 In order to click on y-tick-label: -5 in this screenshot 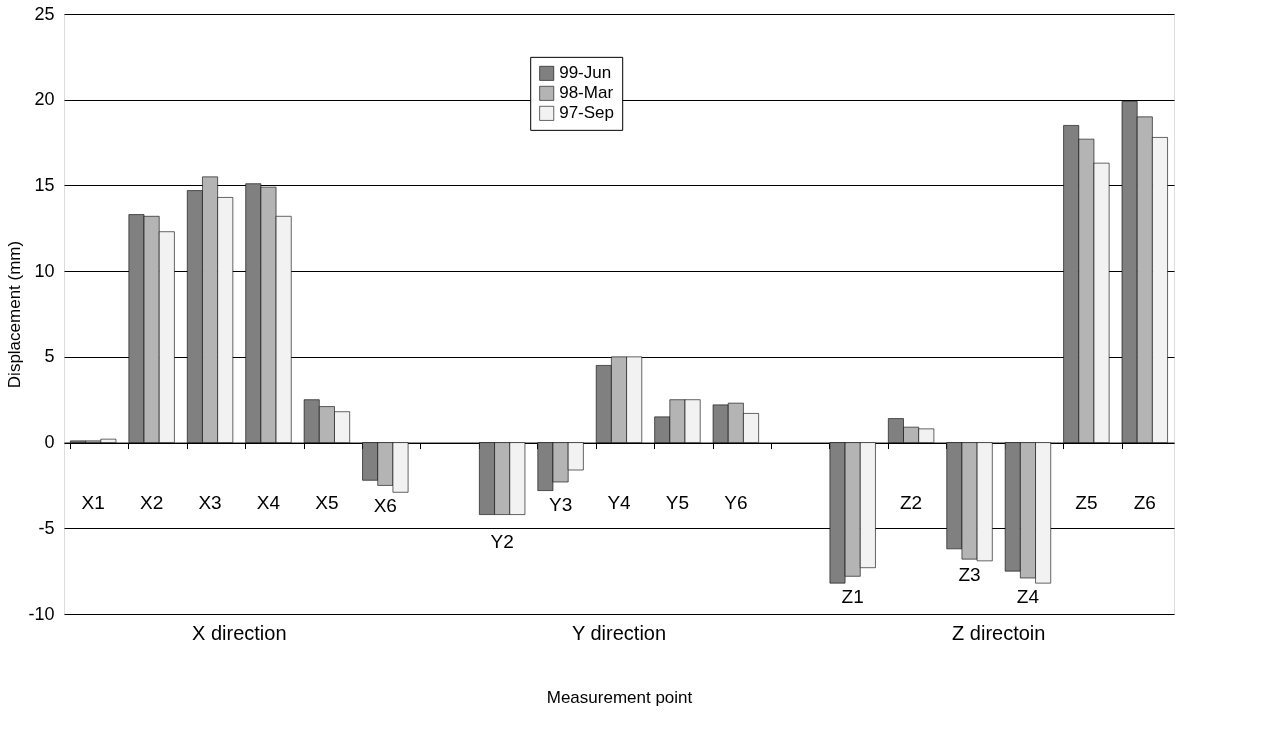, I will do `click(46, 527)`.